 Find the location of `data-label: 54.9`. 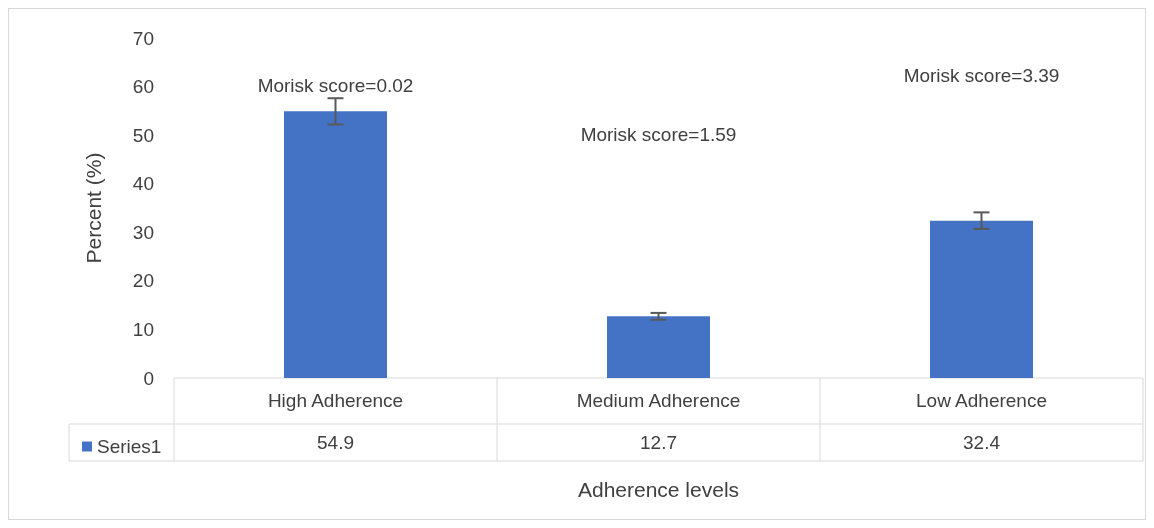

data-label: 54.9 is located at coordinates (335, 442).